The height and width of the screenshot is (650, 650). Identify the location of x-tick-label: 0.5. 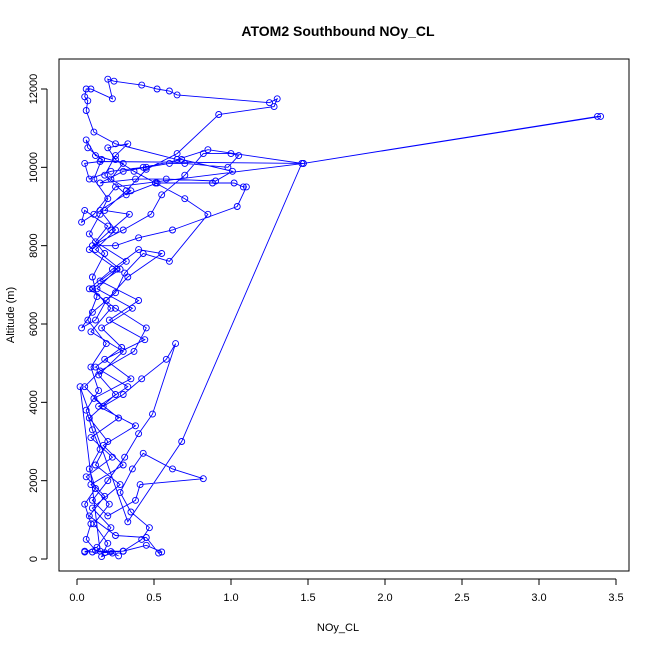
(153, 598).